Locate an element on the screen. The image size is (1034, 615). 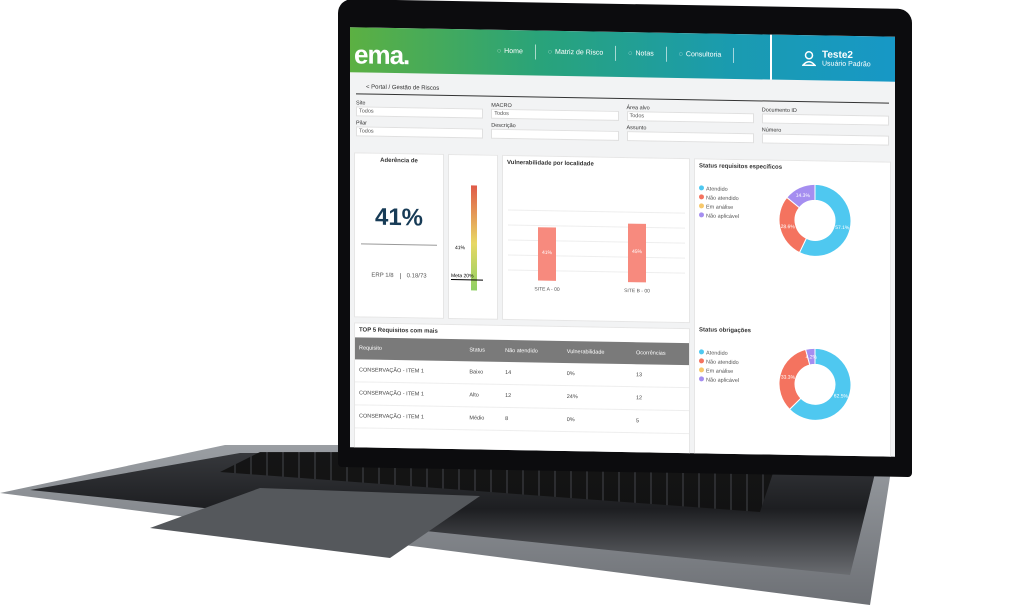
filter-field: Área alvo Todos is located at coordinates (690, 114).